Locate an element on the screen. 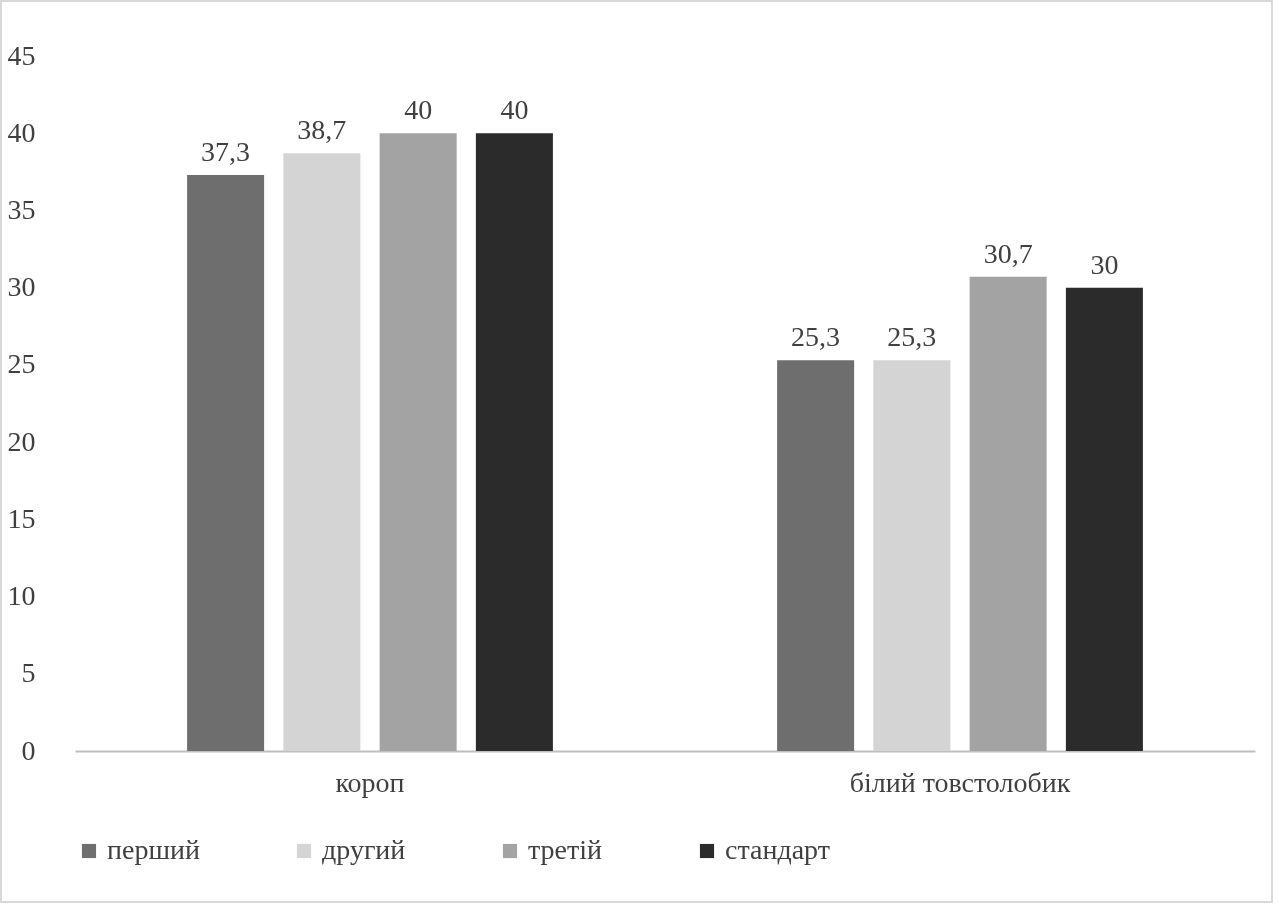 The height and width of the screenshot is (909, 1279). legend-label: третій is located at coordinates (565, 849).